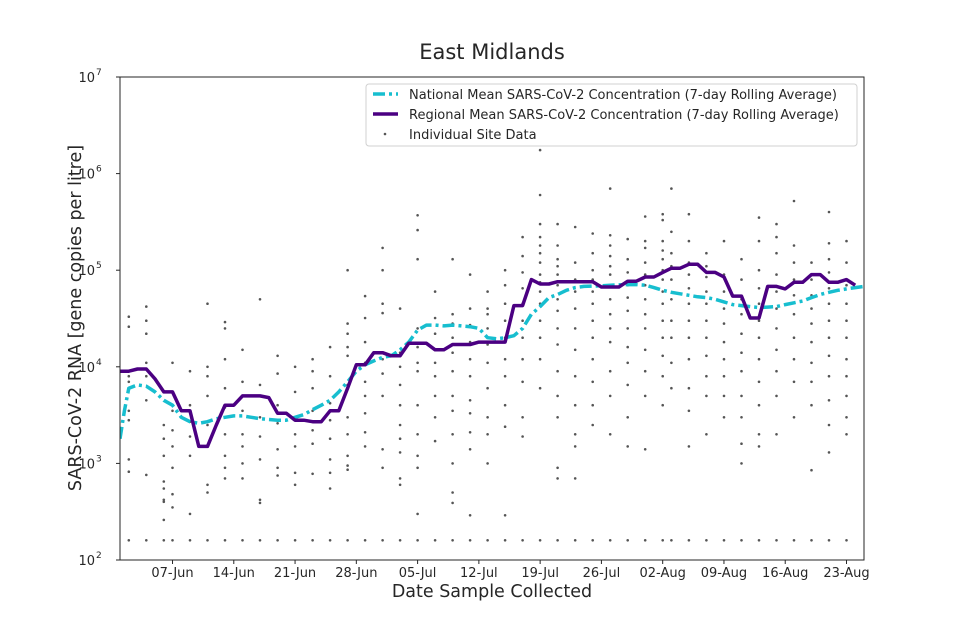 The image size is (960, 640). What do you see at coordinates (86, 368) in the screenshot?
I see `y-tick-label: 10` at bounding box center [86, 368].